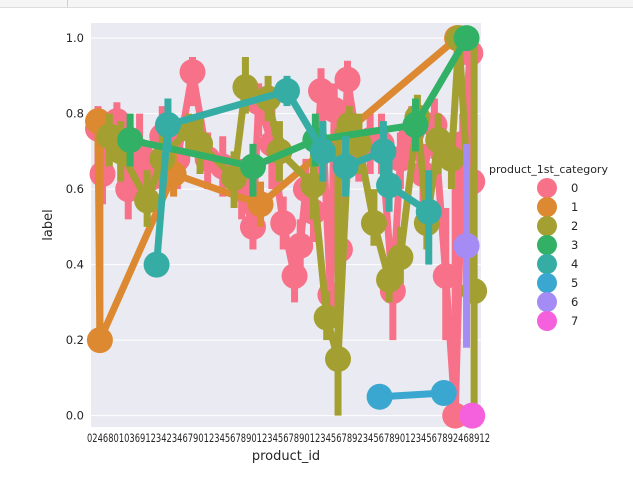 This screenshot has width=633, height=480. I want to click on y-tick-label: 0.2, so click(75, 340).